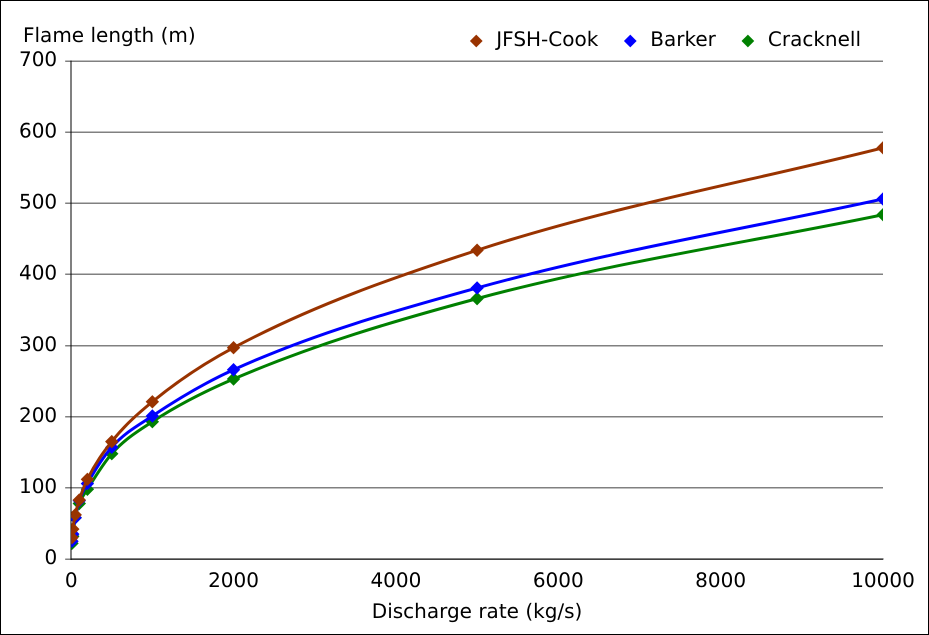 This screenshot has width=929, height=635. What do you see at coordinates (720, 580) in the screenshot?
I see `x-tick-label: 8000` at bounding box center [720, 580].